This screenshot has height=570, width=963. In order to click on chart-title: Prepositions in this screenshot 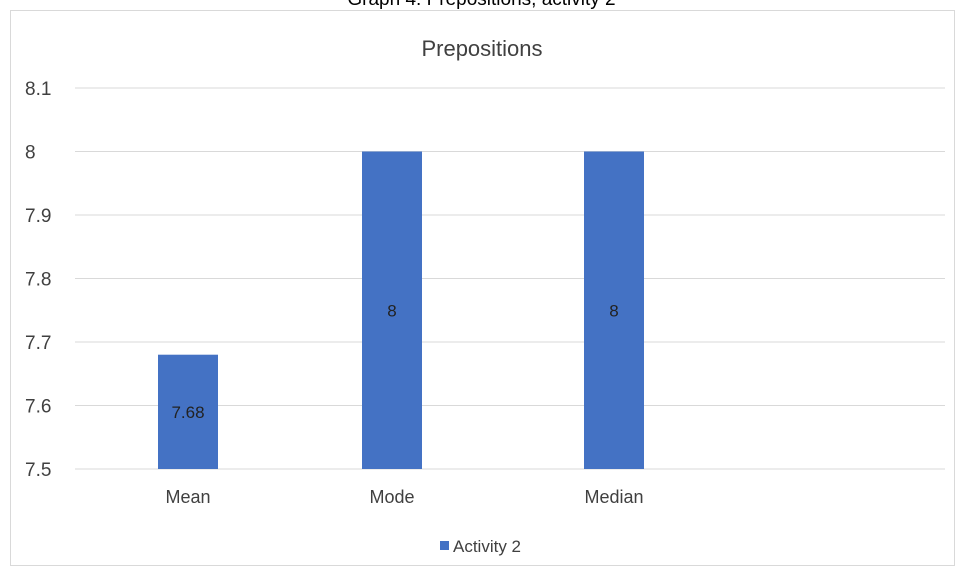, I will do `click(481, 48)`.